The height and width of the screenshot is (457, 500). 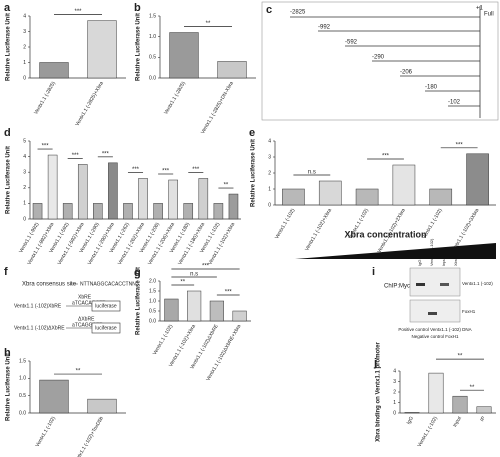 What do you see at coordinates (351, 43) in the screenshot?
I see `construct-label: -592` at bounding box center [351, 43].